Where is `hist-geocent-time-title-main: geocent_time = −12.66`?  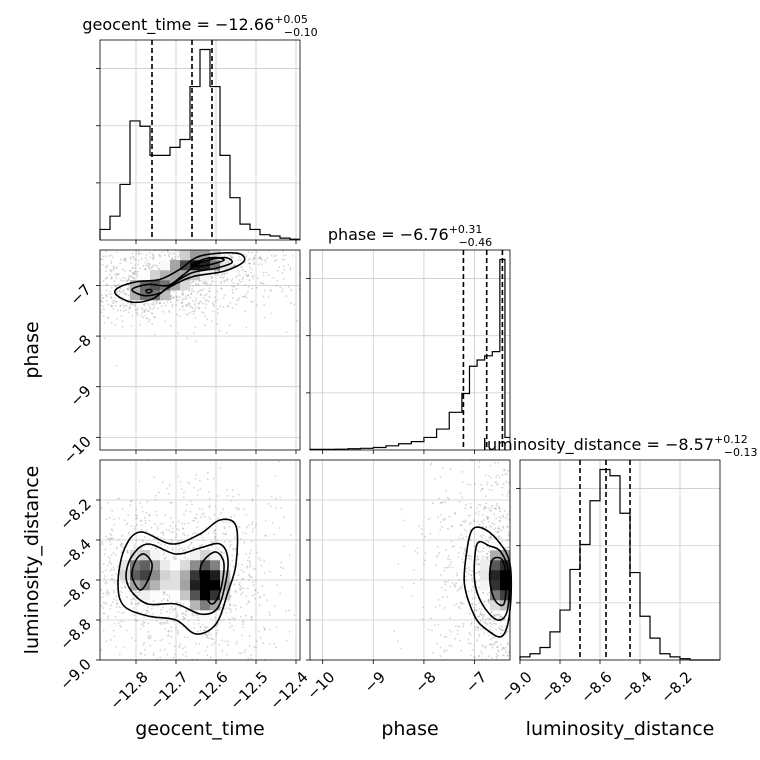 hist-geocent-time-title-main: geocent_time = −12.66 is located at coordinates (178, 25).